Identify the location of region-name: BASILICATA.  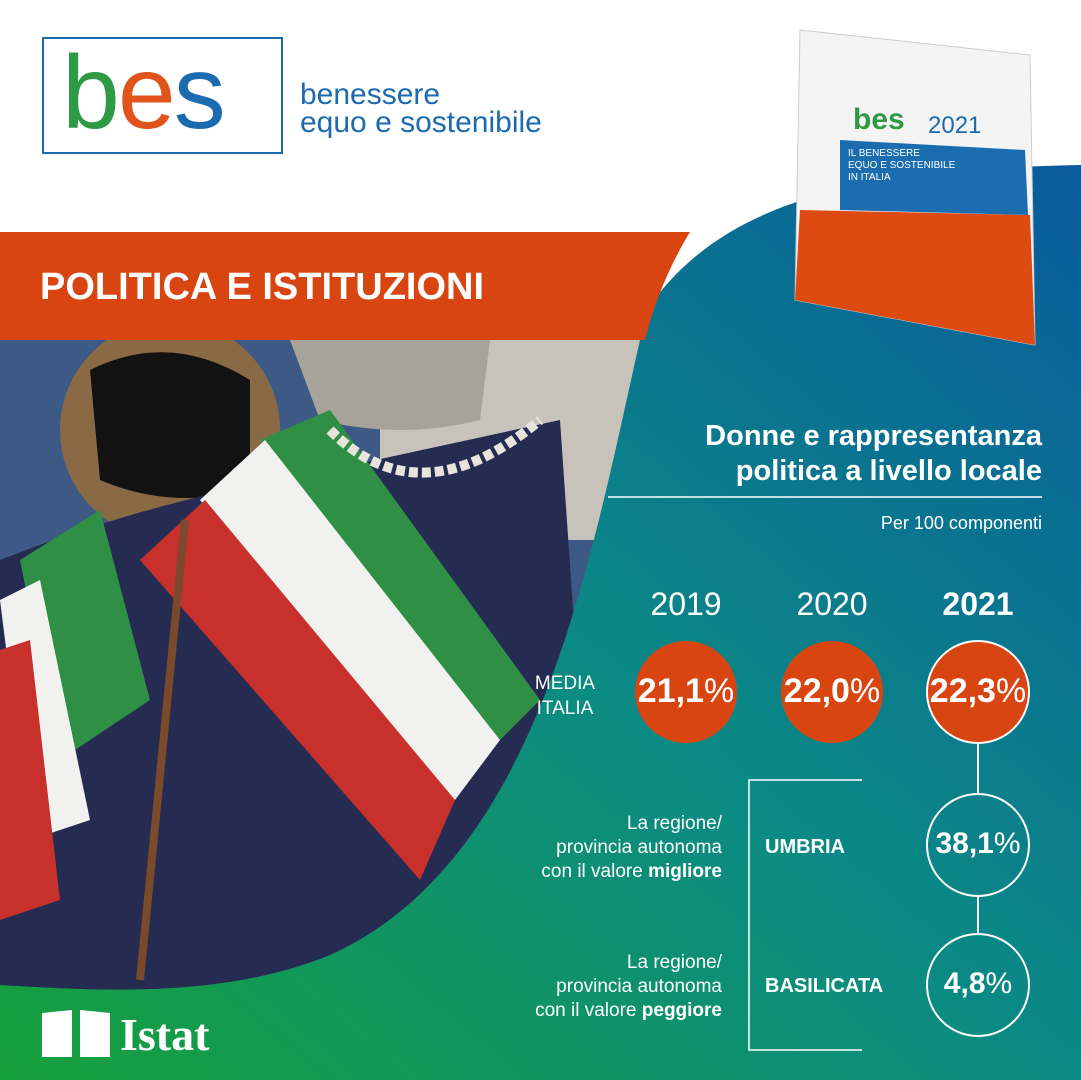
(824, 986).